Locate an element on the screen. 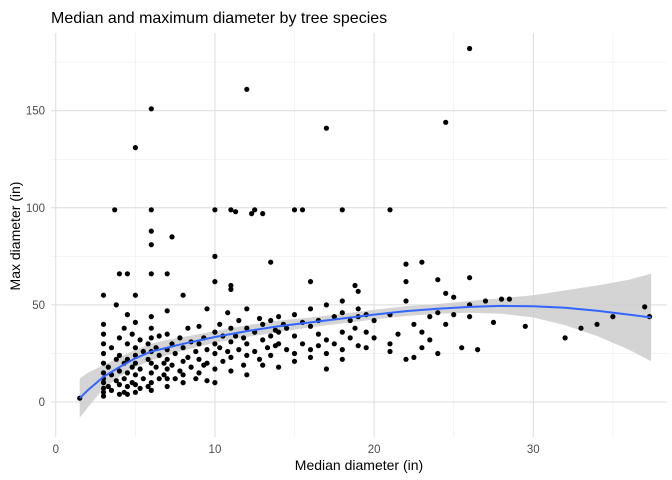  x-tick-label: 10 is located at coordinates (215, 450).